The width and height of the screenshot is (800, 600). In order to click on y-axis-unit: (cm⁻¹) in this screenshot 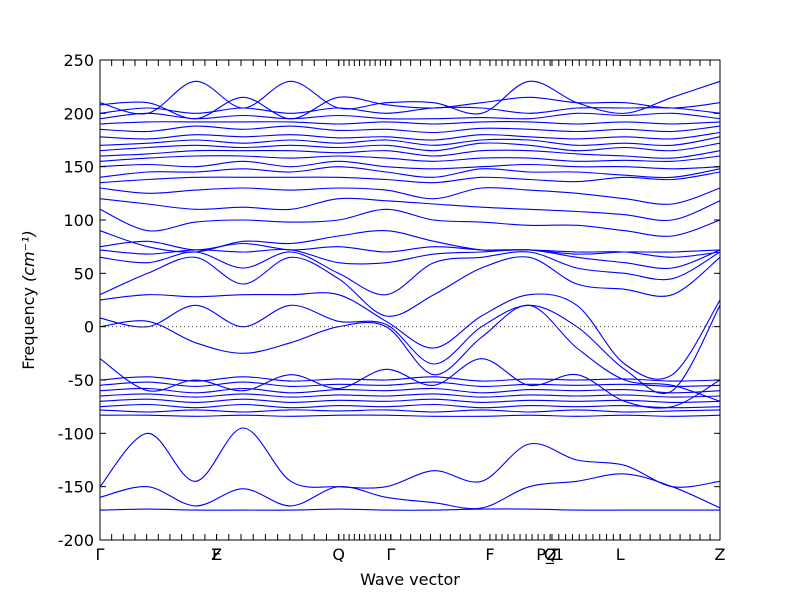, I will do `click(28, 256)`.